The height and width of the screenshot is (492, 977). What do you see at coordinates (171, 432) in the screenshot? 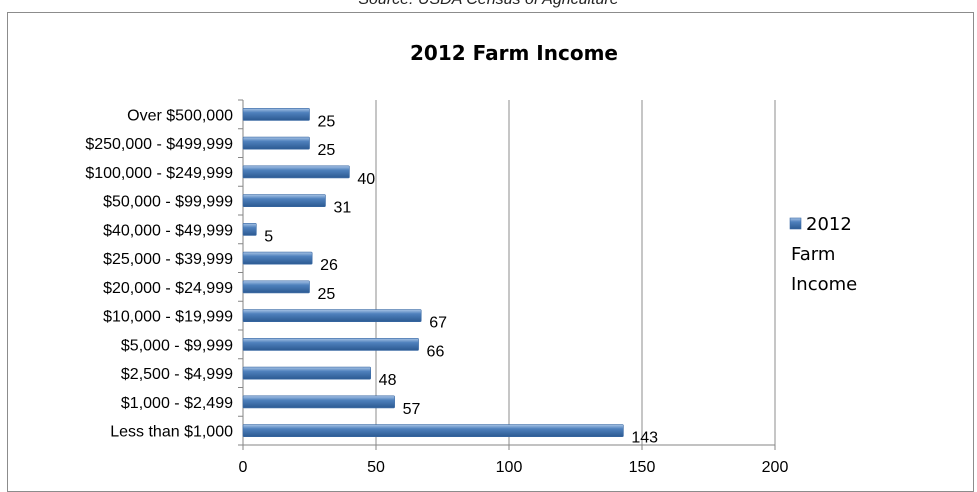
I see `category-label: Less than $1,000` at bounding box center [171, 432].